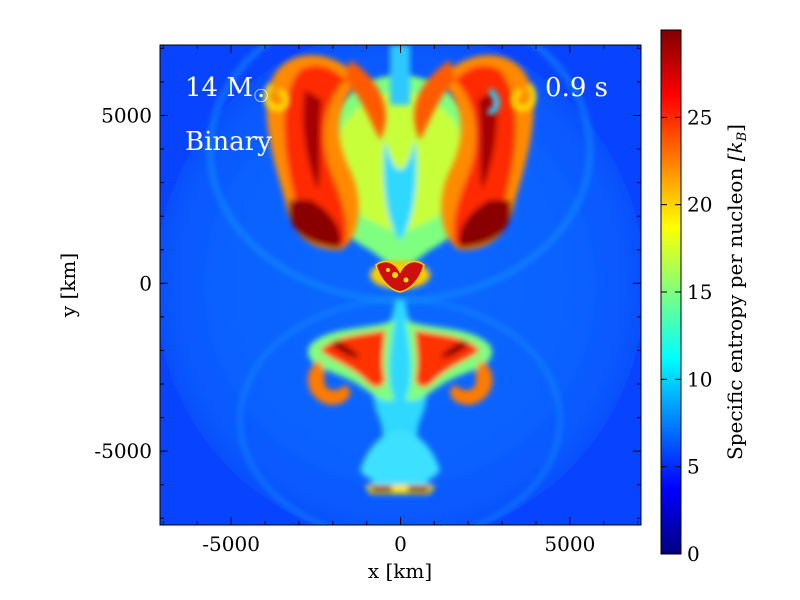  I want to click on colorbar-ticks: 0 5 10 15 20 25, so click(686, 335).